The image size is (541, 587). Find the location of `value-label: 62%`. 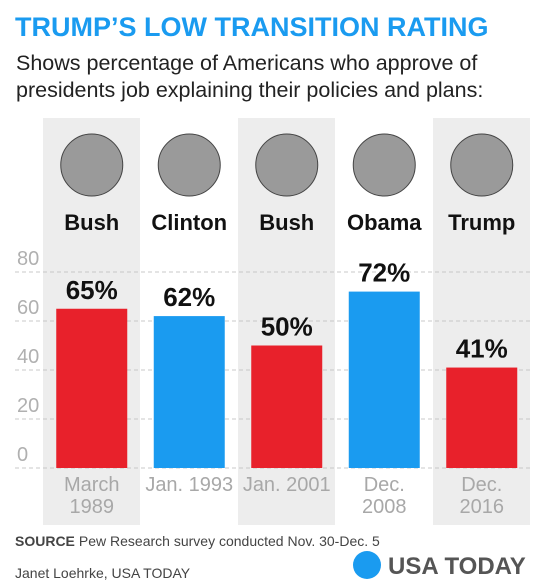

value-label: 62% is located at coordinates (189, 297).